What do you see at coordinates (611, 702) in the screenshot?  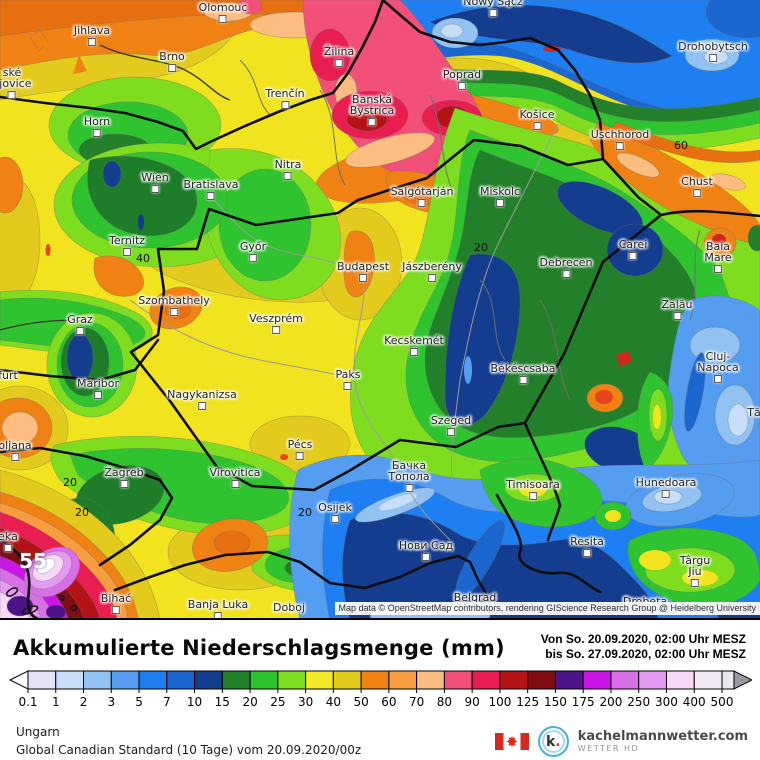 I see `svg-text: 200` at bounding box center [611, 702].